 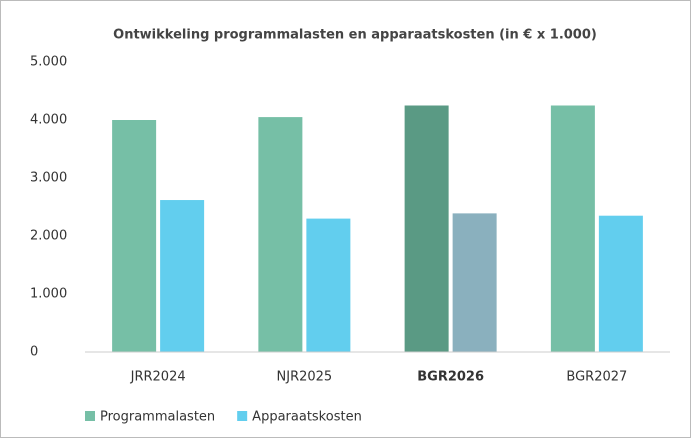 I want to click on x-tick-label: NJR2025, so click(x=305, y=377).